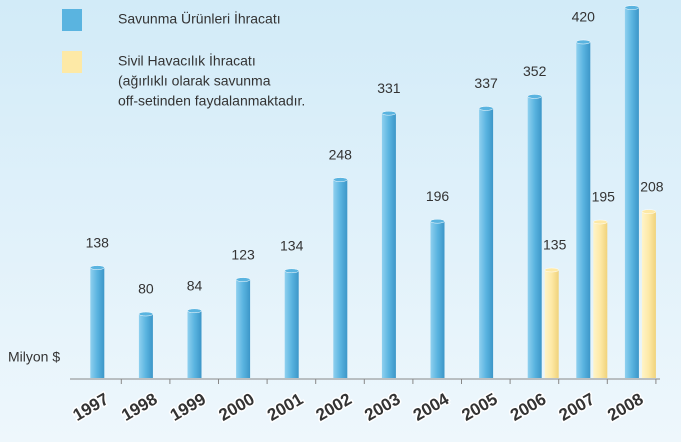 This screenshot has width=681, height=442. Describe the element at coordinates (194, 81) in the screenshot. I see `legend-note: (ağırlıklı olarak savunma` at that location.